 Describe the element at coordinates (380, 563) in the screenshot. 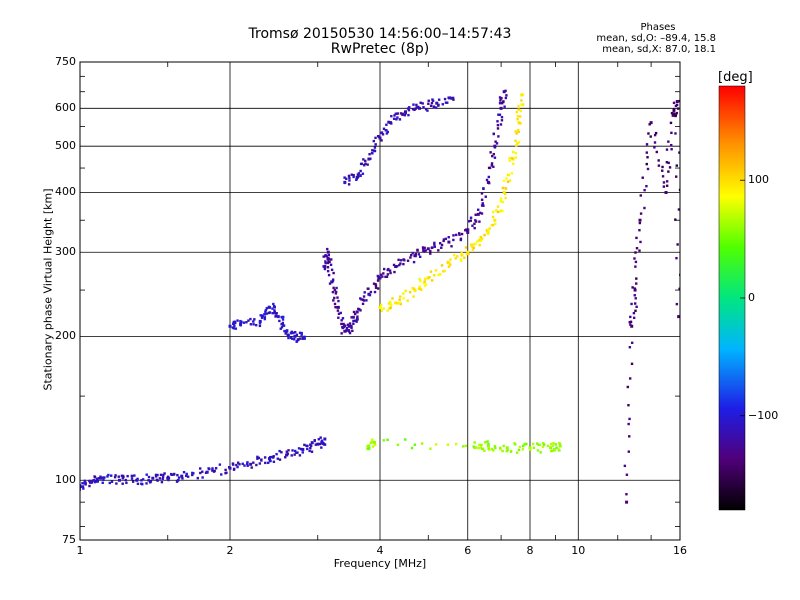

I see `x-axis-label: Frequency [MHz]` at that location.